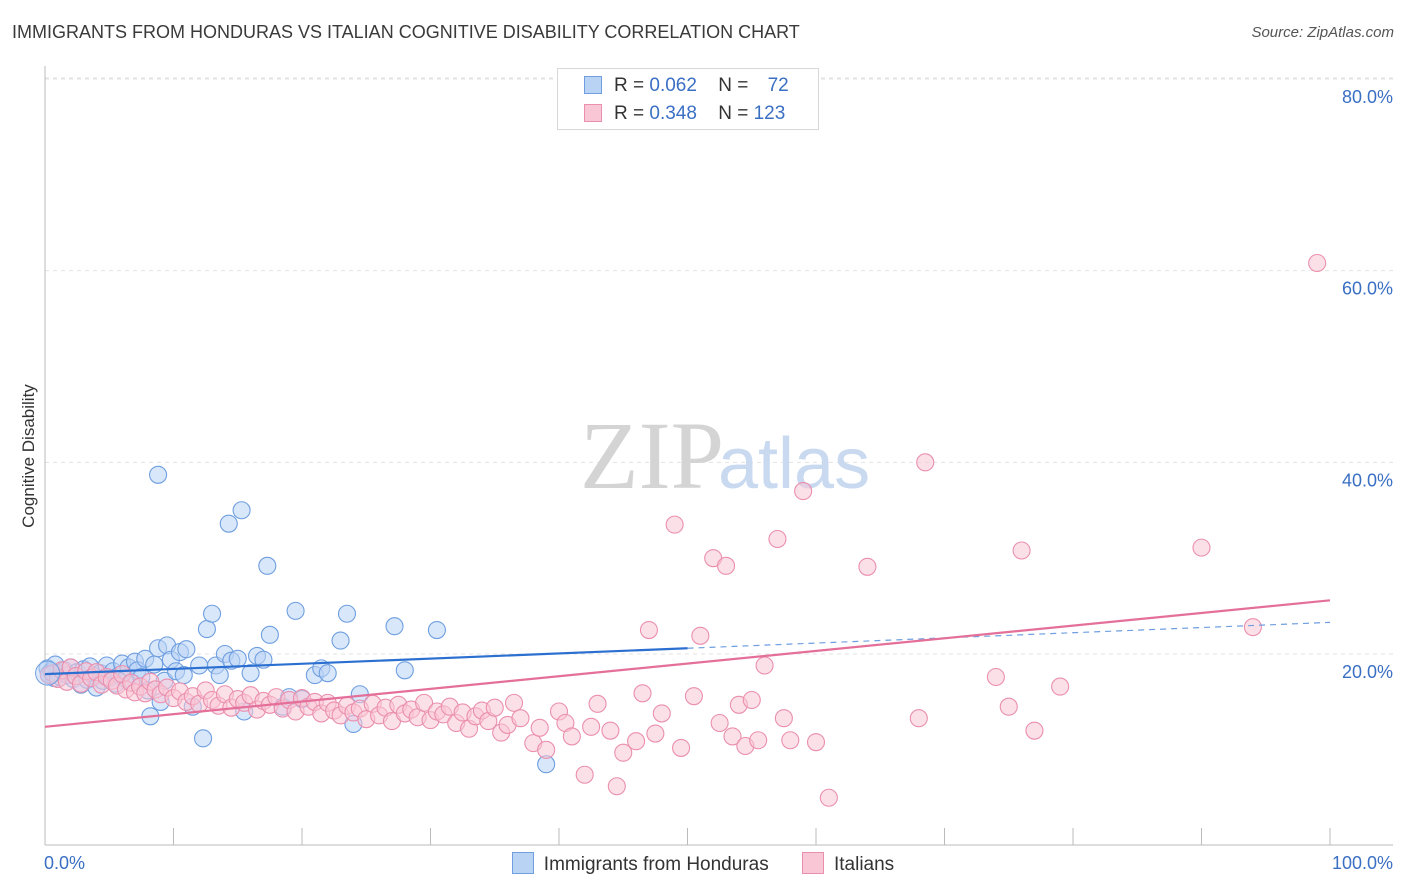  What do you see at coordinates (1367, 97) in the screenshot?
I see `y-tick-label: 80.0%` at bounding box center [1367, 97].